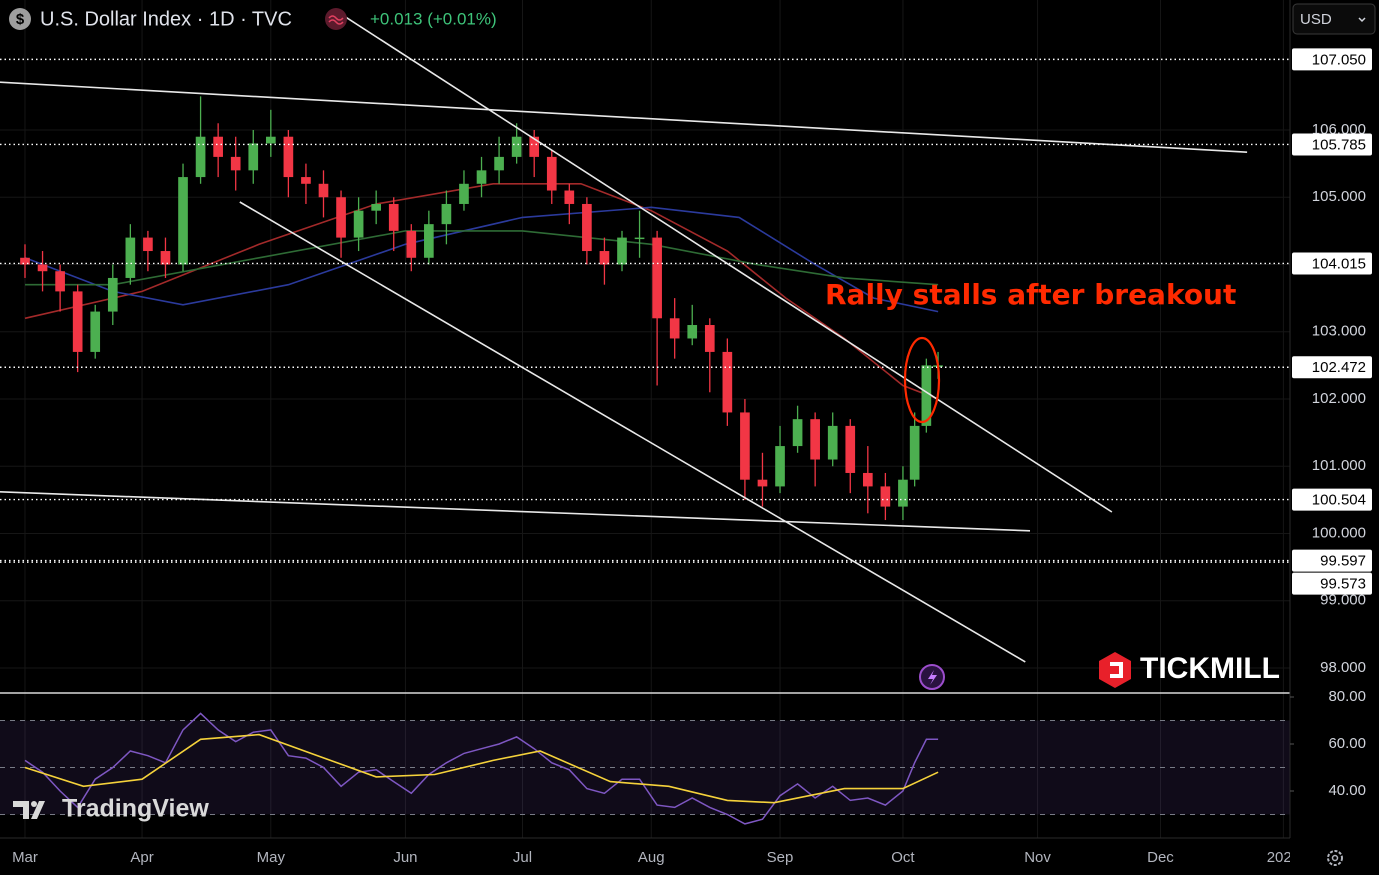  Describe the element at coordinates (1347, 743) in the screenshot. I see `rsi-tick-label: 60.00` at that location.